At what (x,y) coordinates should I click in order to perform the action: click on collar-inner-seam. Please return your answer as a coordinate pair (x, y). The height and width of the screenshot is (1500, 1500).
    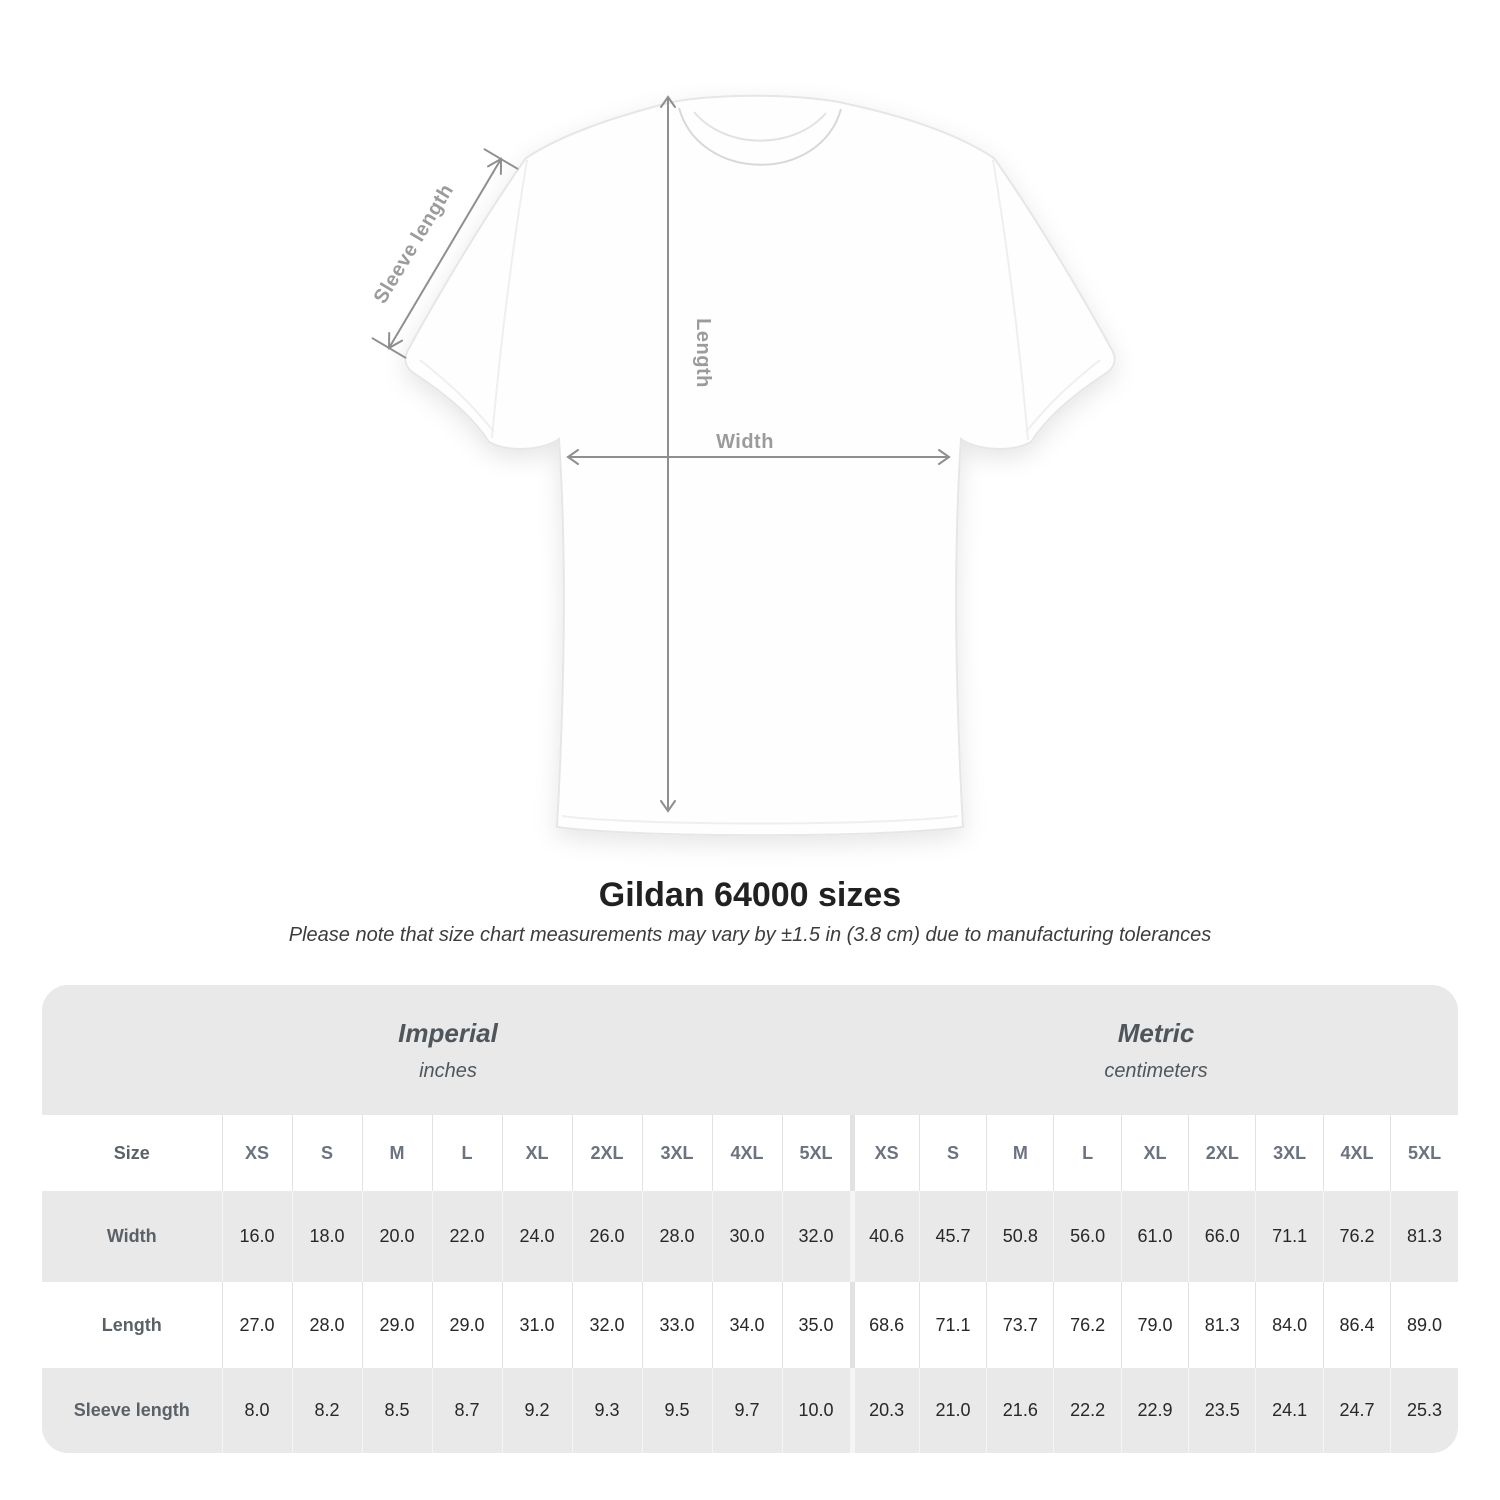
    Looking at the image, I should click on (760, 126).